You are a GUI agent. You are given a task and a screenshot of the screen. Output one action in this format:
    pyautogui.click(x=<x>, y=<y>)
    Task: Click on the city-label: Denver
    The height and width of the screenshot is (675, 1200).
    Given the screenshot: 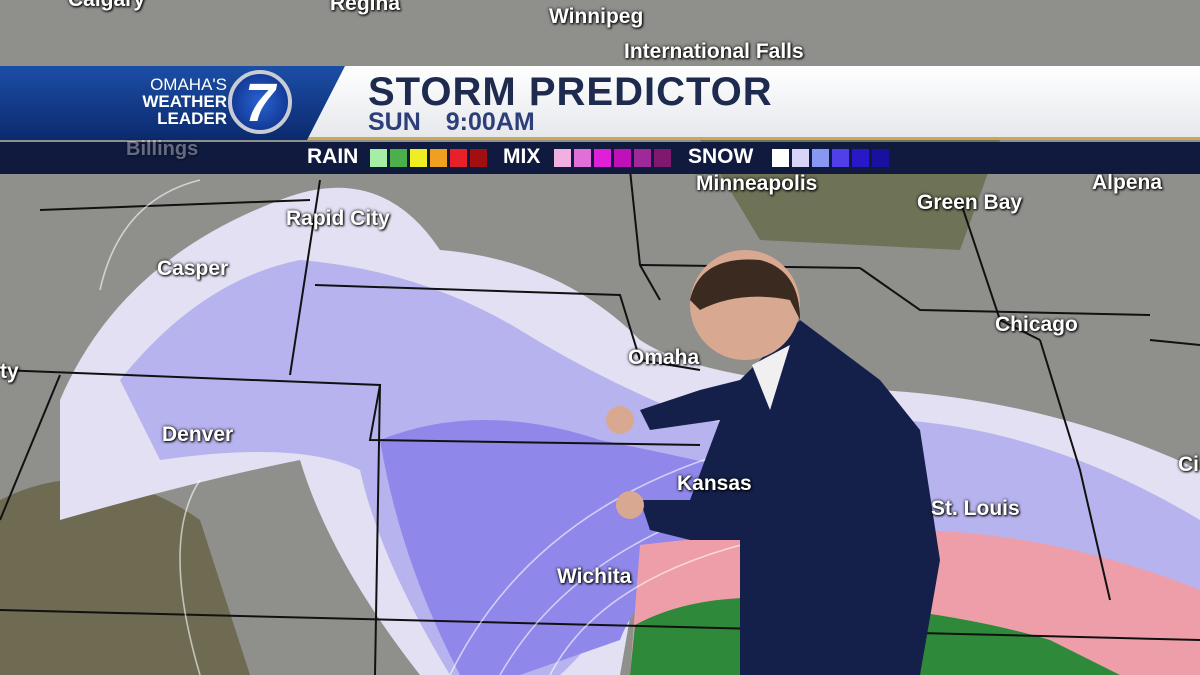 What is the action you would take?
    pyautogui.click(x=198, y=434)
    